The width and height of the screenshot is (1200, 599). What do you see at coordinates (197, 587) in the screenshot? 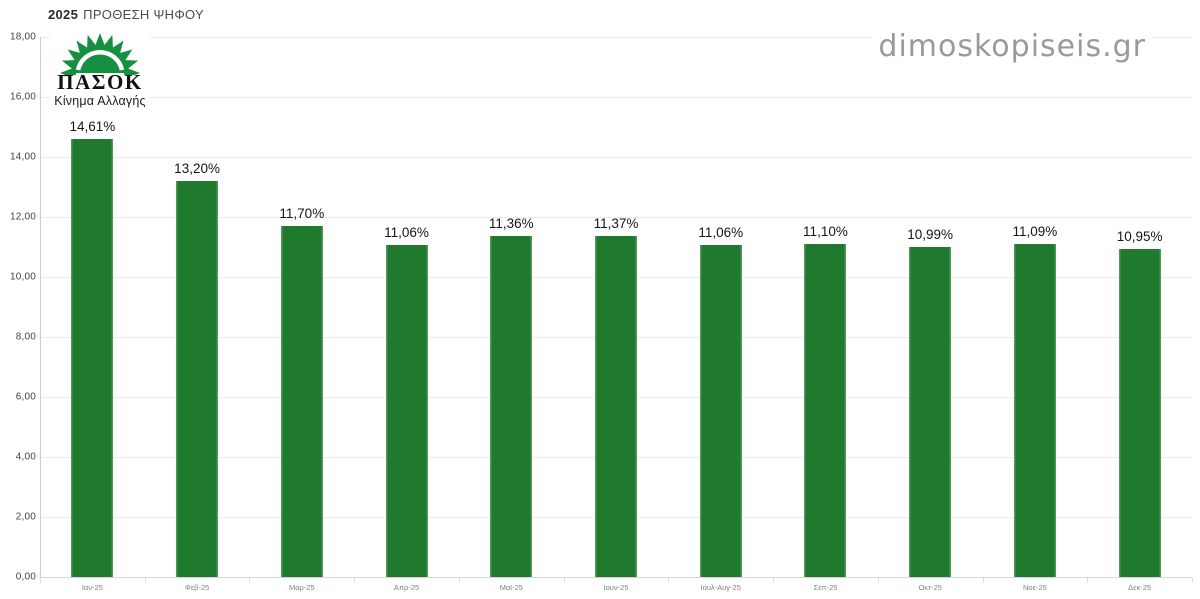
I see `x-axis-label: Φεβ-25` at bounding box center [197, 587].